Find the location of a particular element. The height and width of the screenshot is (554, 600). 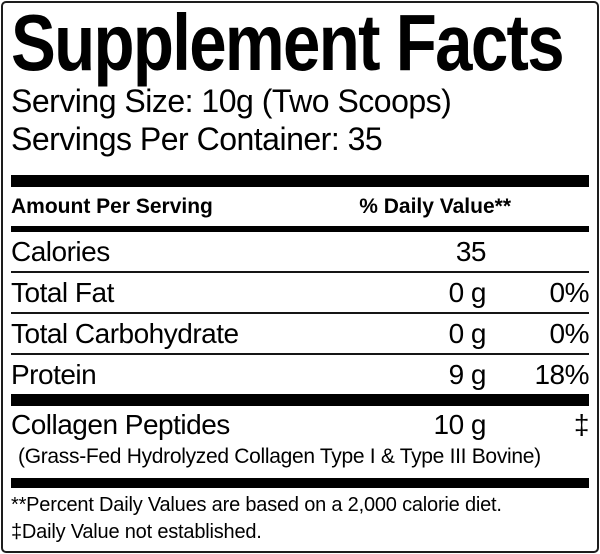

footnote-not-established: ‡Daily Value not established. is located at coordinates (136, 532).